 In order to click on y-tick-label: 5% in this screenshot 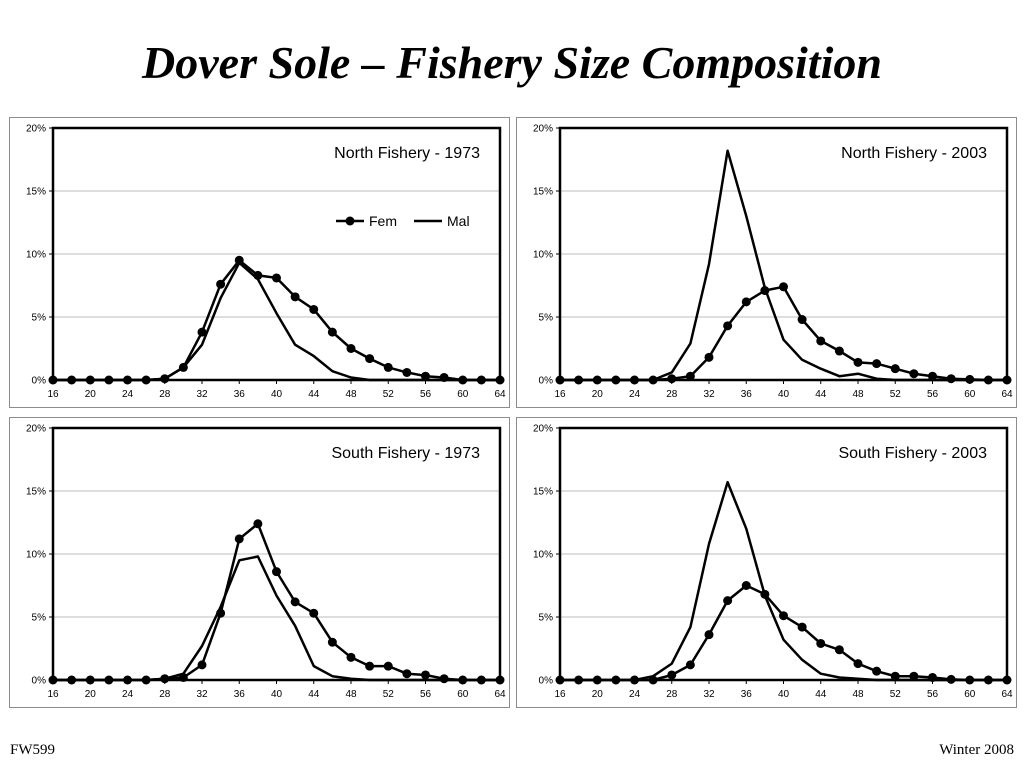, I will do `click(39, 618)`.